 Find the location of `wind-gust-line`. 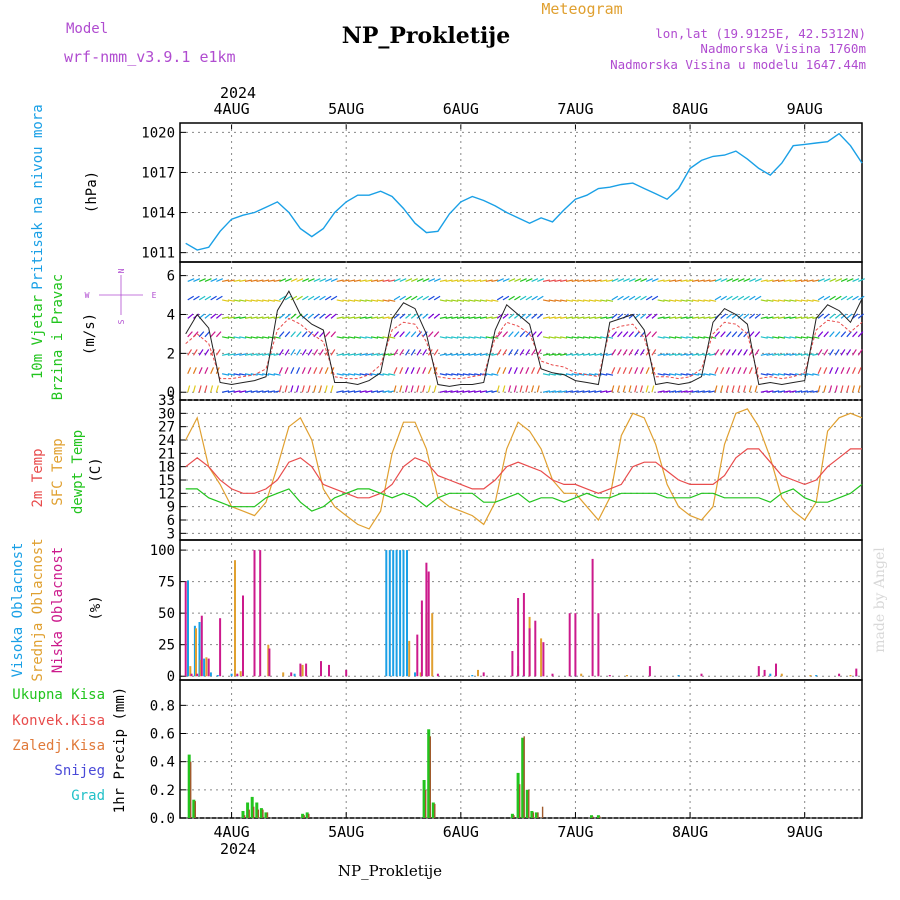

wind-gust-line is located at coordinates (524, 348).